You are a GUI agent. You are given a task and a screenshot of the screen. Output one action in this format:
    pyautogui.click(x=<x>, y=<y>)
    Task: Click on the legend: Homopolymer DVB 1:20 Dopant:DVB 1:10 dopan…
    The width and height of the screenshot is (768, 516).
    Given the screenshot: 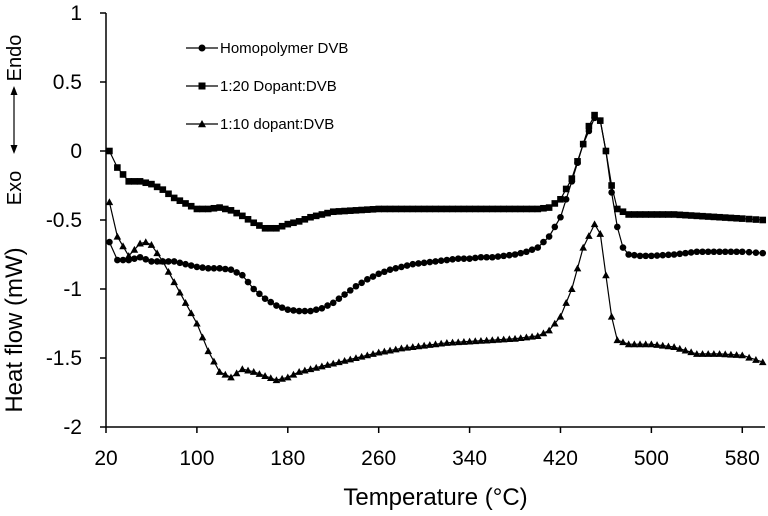 What is the action you would take?
    pyautogui.click(x=267, y=86)
    